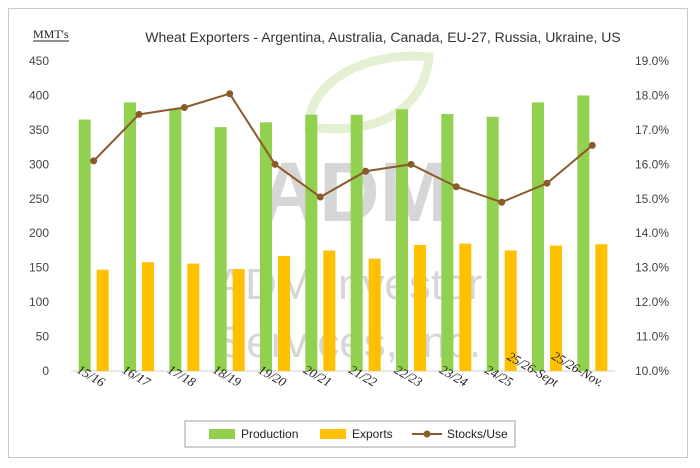 This screenshot has width=700, height=468. I want to click on legend-box, so click(350, 434).